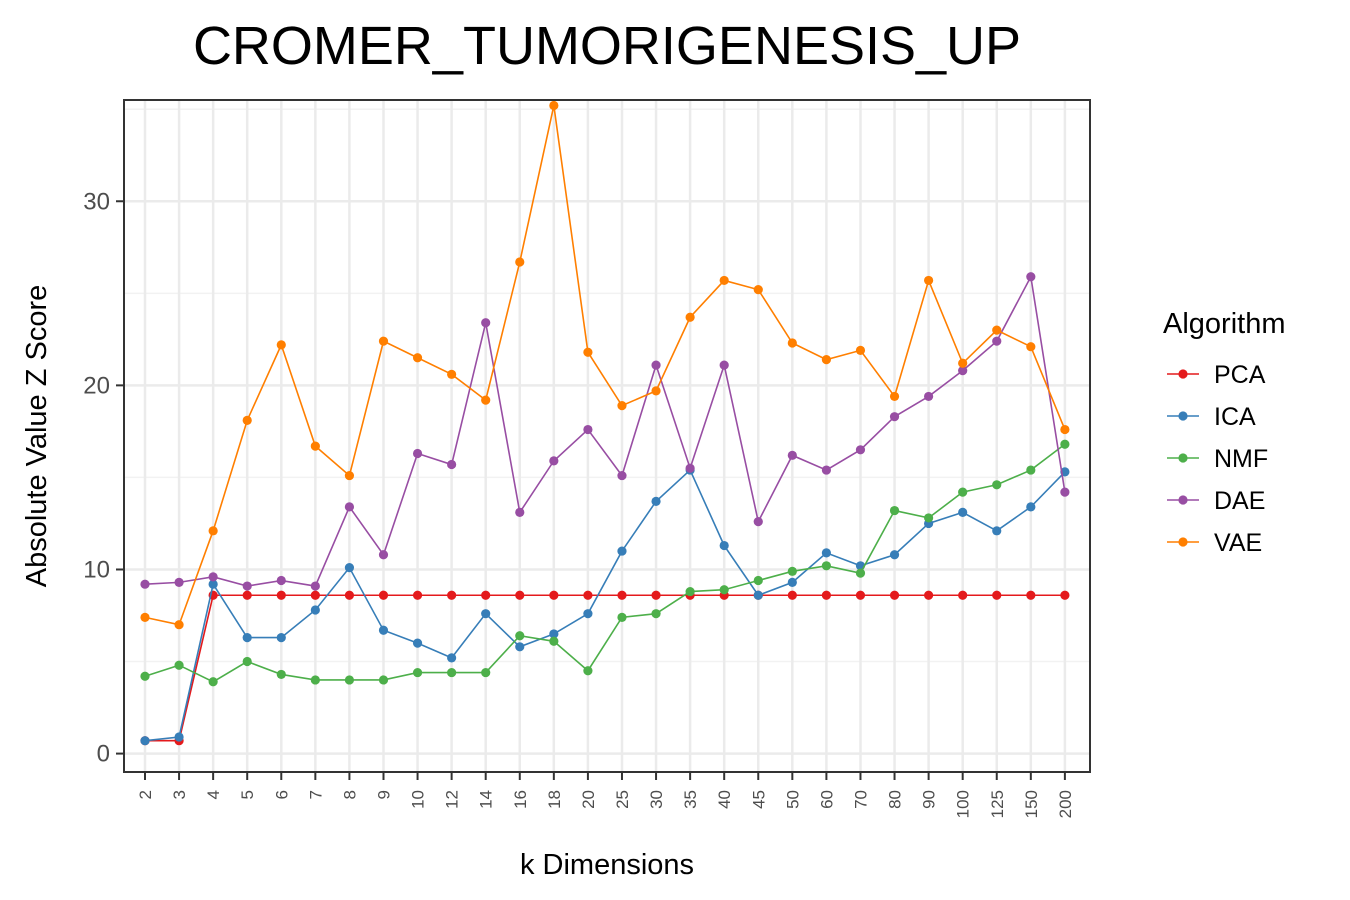 The width and height of the screenshot is (1350, 900). I want to click on x-tick-label: 25, so click(622, 799).